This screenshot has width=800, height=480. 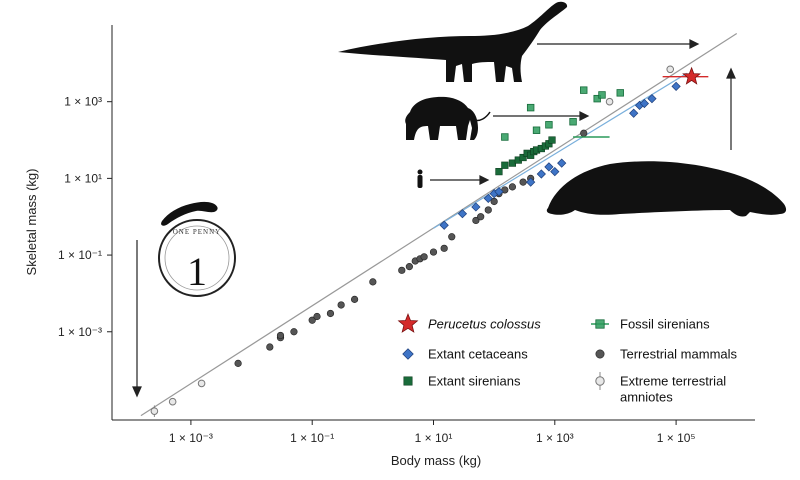 I want to click on x-tick-label: 1 × 10⁻³, so click(x=191, y=438).